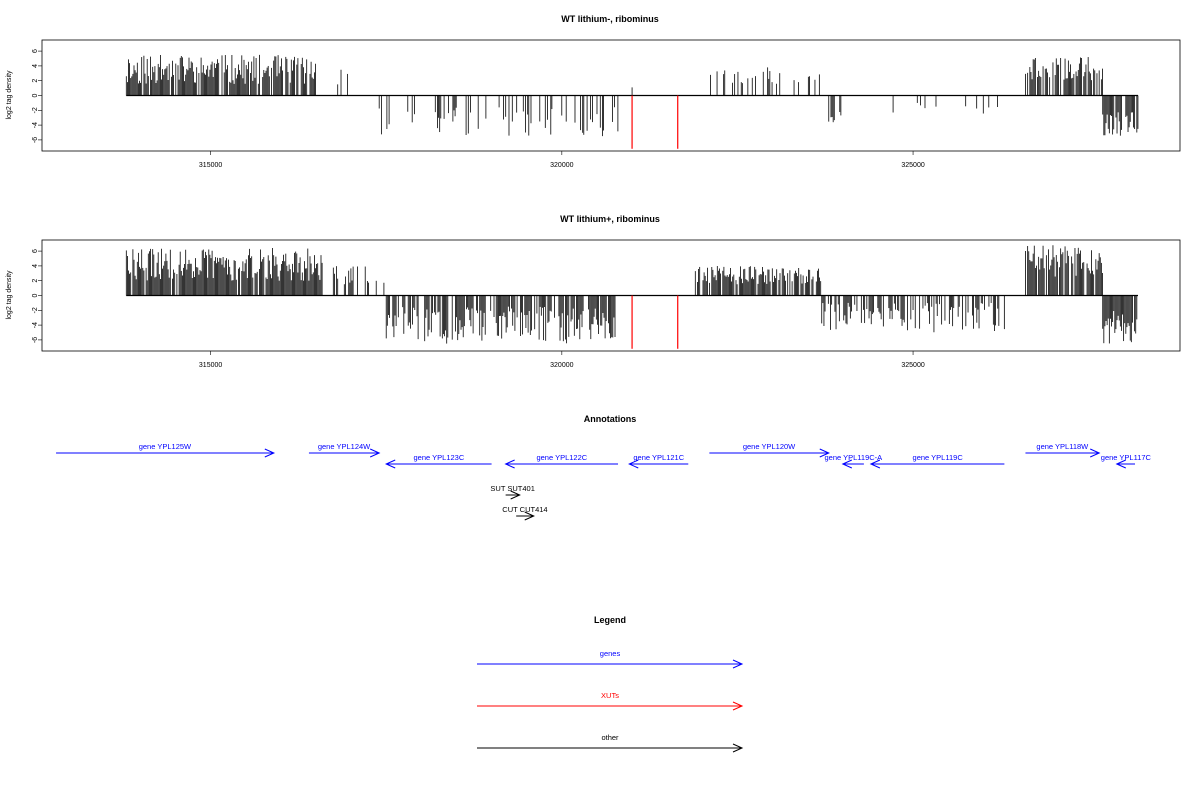  Describe the element at coordinates (610, 737) in the screenshot. I see `legend-label: other` at that location.